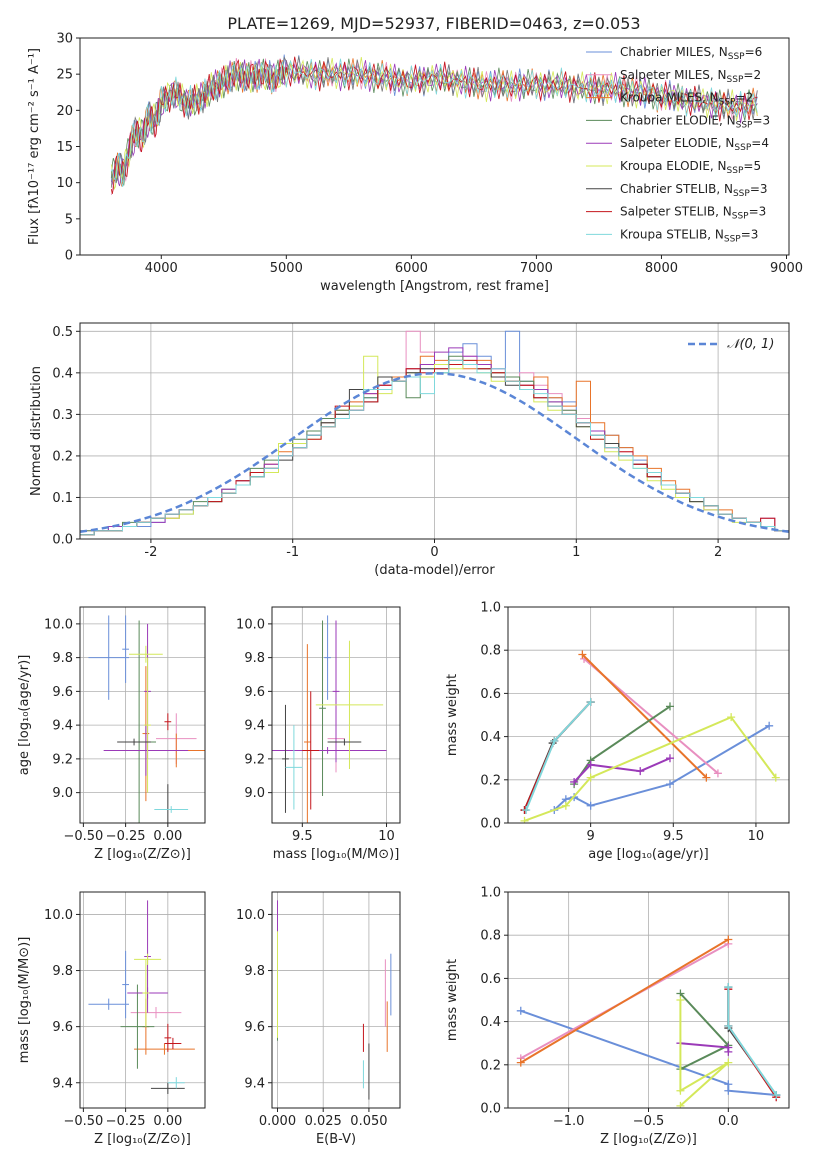 This screenshot has width=819, height=1170. What do you see at coordinates (434, 570) in the screenshot?
I see `x-axis-label: (data-model)/error` at bounding box center [434, 570].